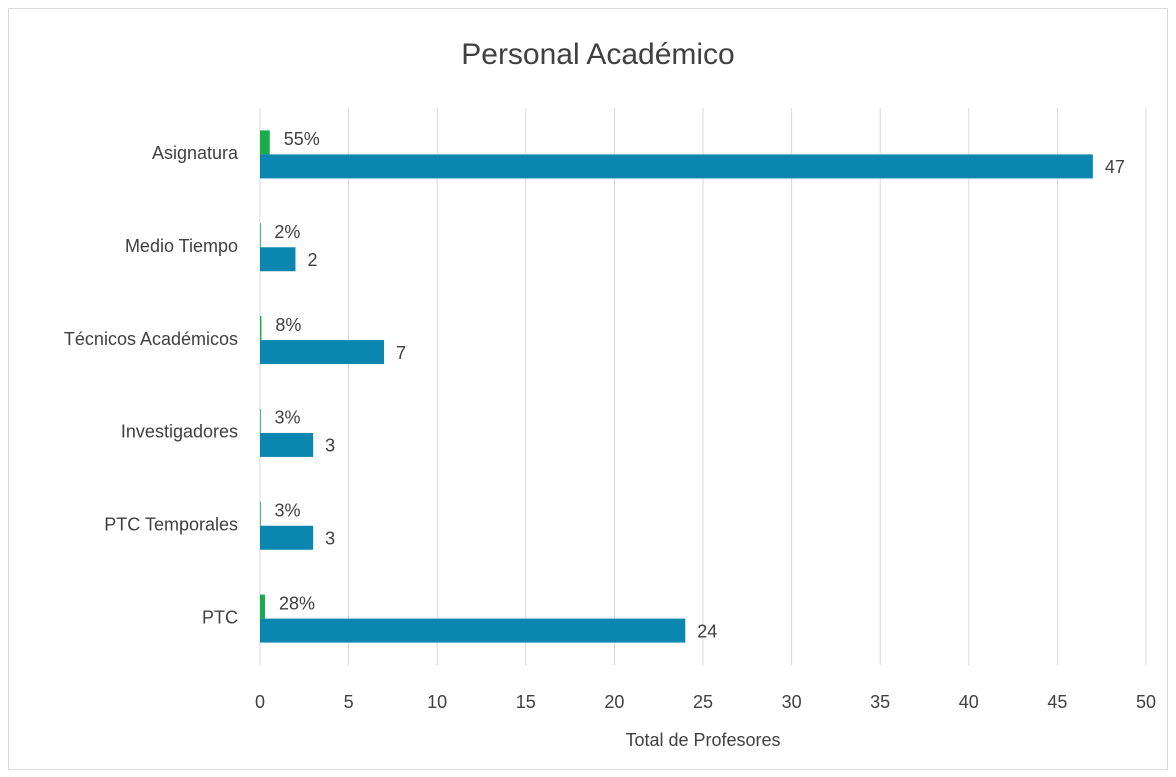 This screenshot has width=1176, height=777. Describe the element at coordinates (1057, 702) in the screenshot. I see `x-tick-label: 45` at that location.